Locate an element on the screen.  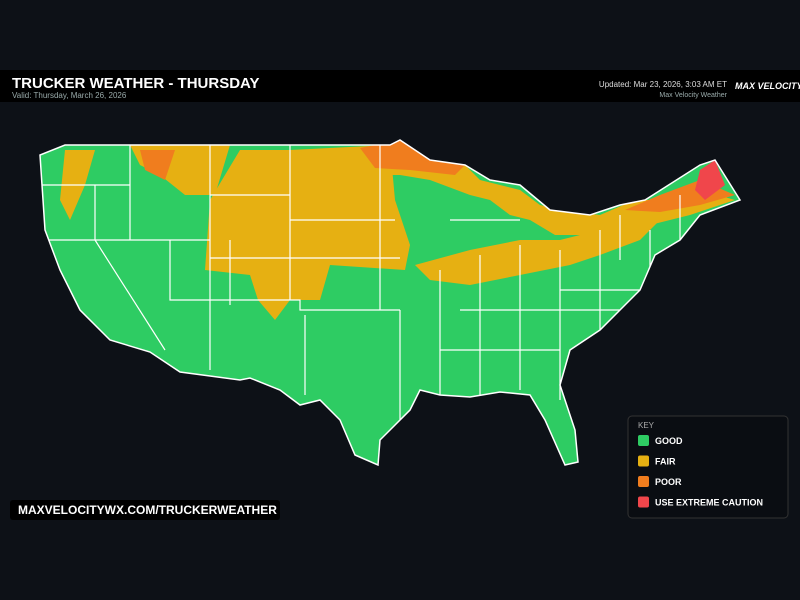
source: Max Velocity Weather is located at coordinates (693, 95).